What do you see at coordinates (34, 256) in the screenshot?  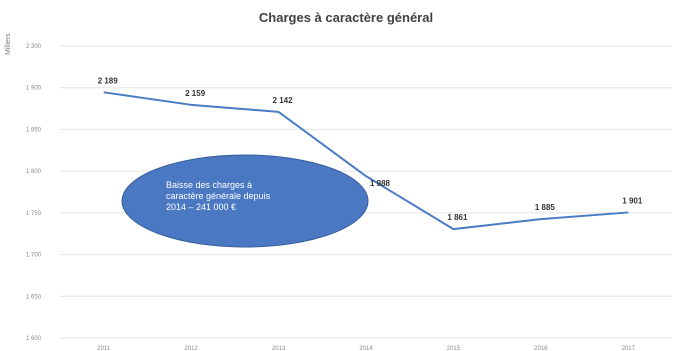 I see `y-tick-label: 1 700` at bounding box center [34, 256].